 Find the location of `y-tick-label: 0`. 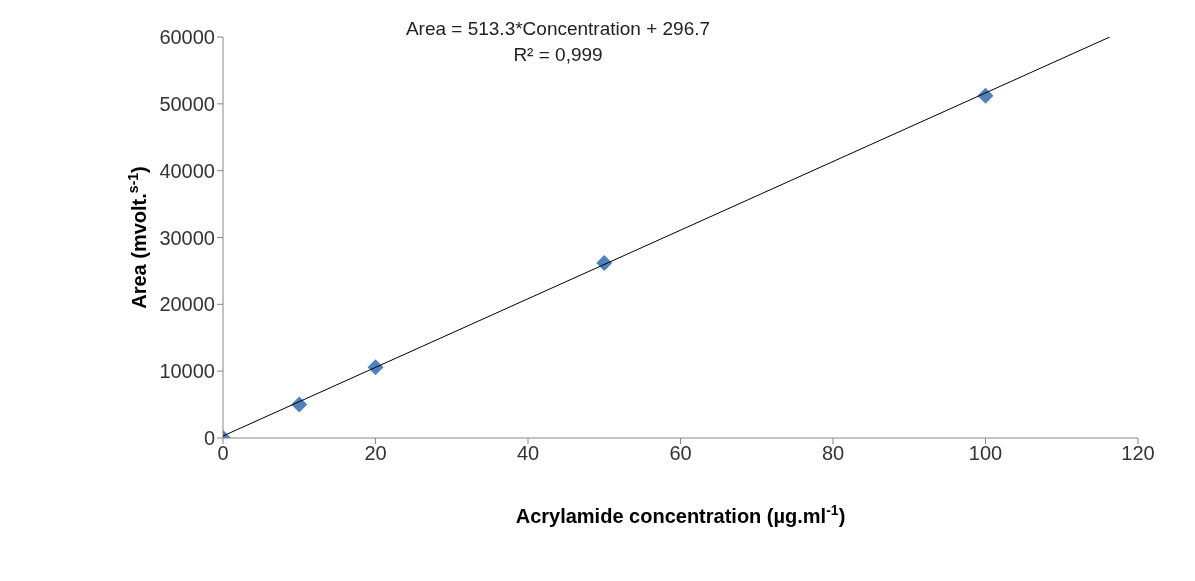

y-tick-label: 0 is located at coordinates (209, 438).